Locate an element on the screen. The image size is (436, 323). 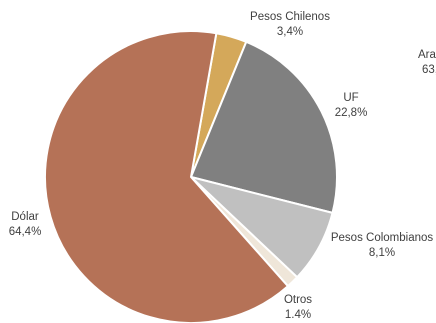
slice-value-label: 3,4% is located at coordinates (290, 32).